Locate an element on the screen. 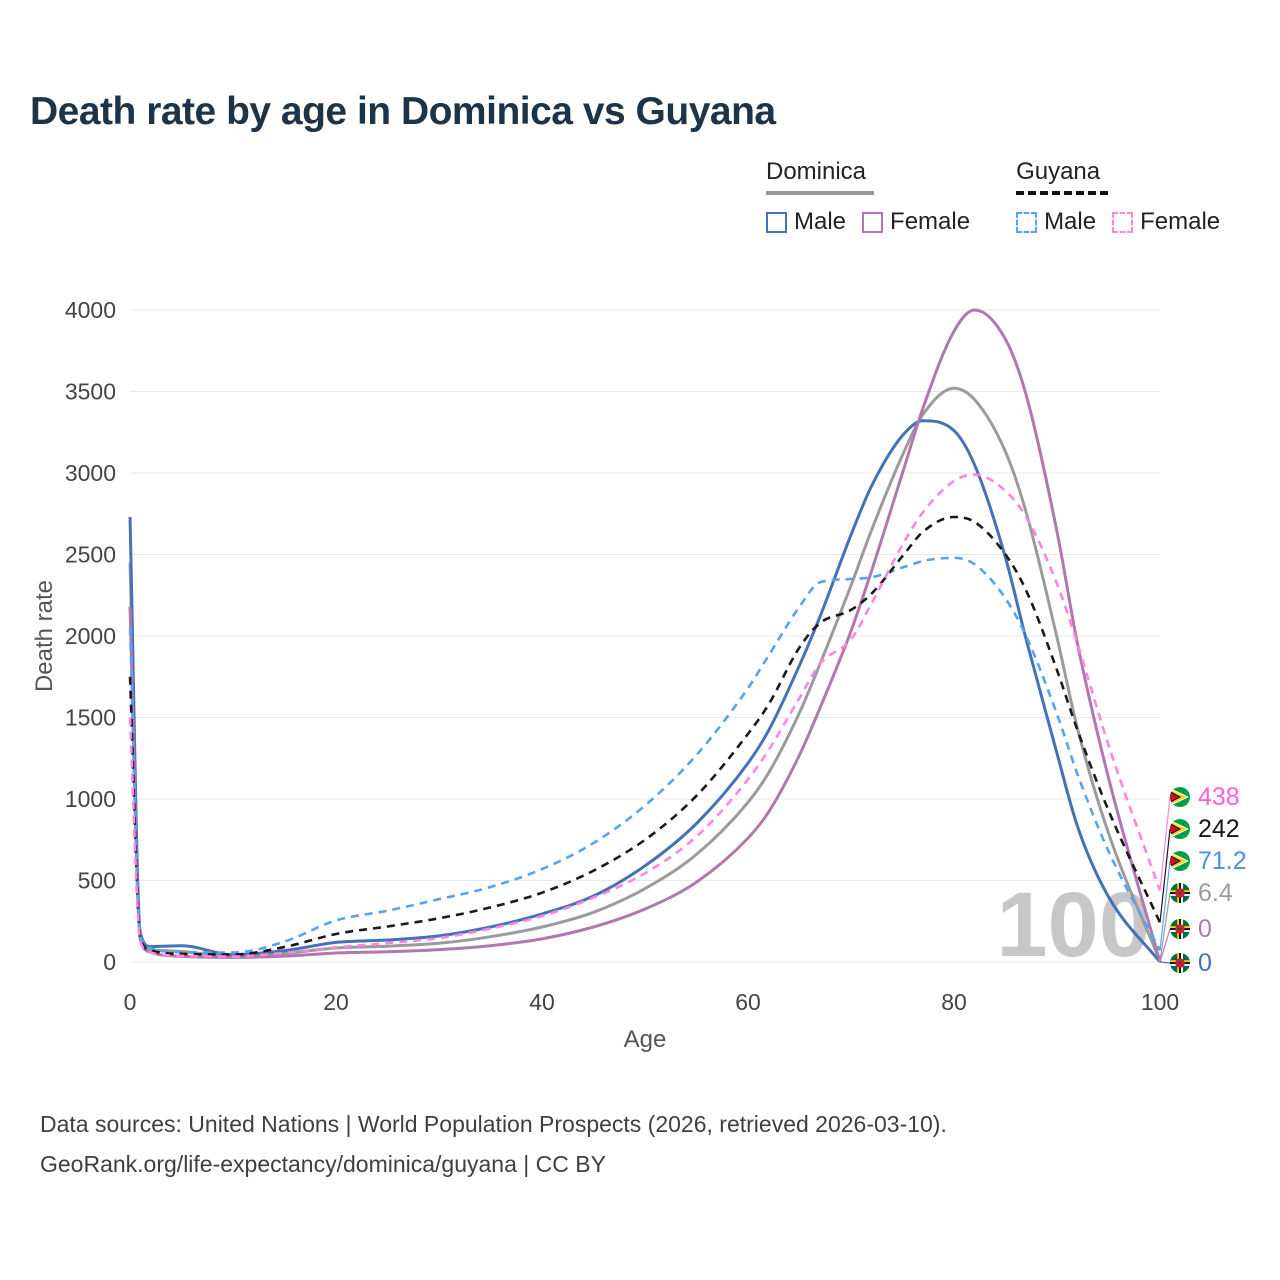 Image resolution: width=1280 pixels, height=1280 pixels. dominica-male-swatch is located at coordinates (776, 222).